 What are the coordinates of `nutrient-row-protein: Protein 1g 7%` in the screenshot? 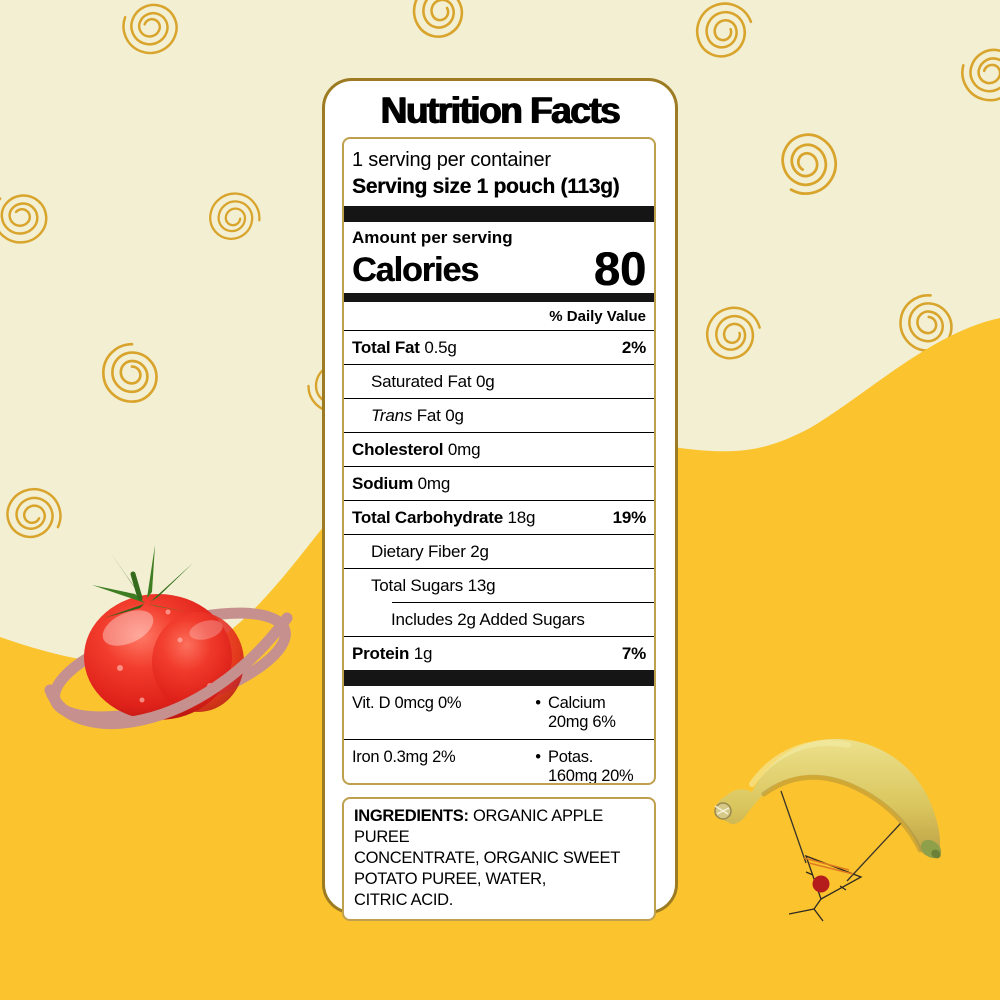 It's located at (499, 654).